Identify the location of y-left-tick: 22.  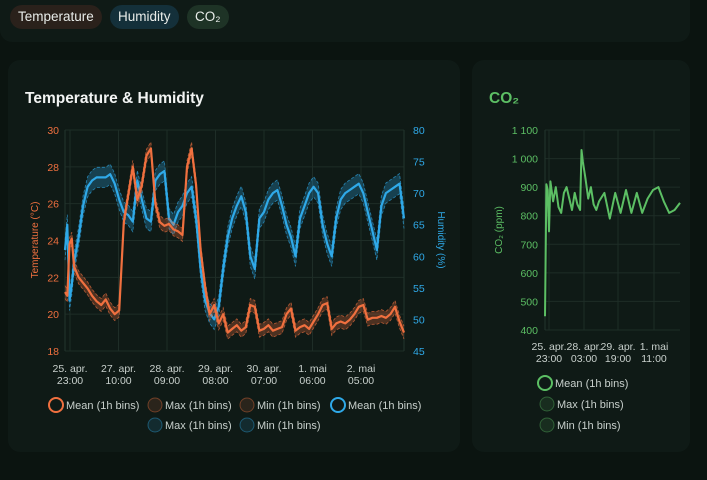
(53, 278).